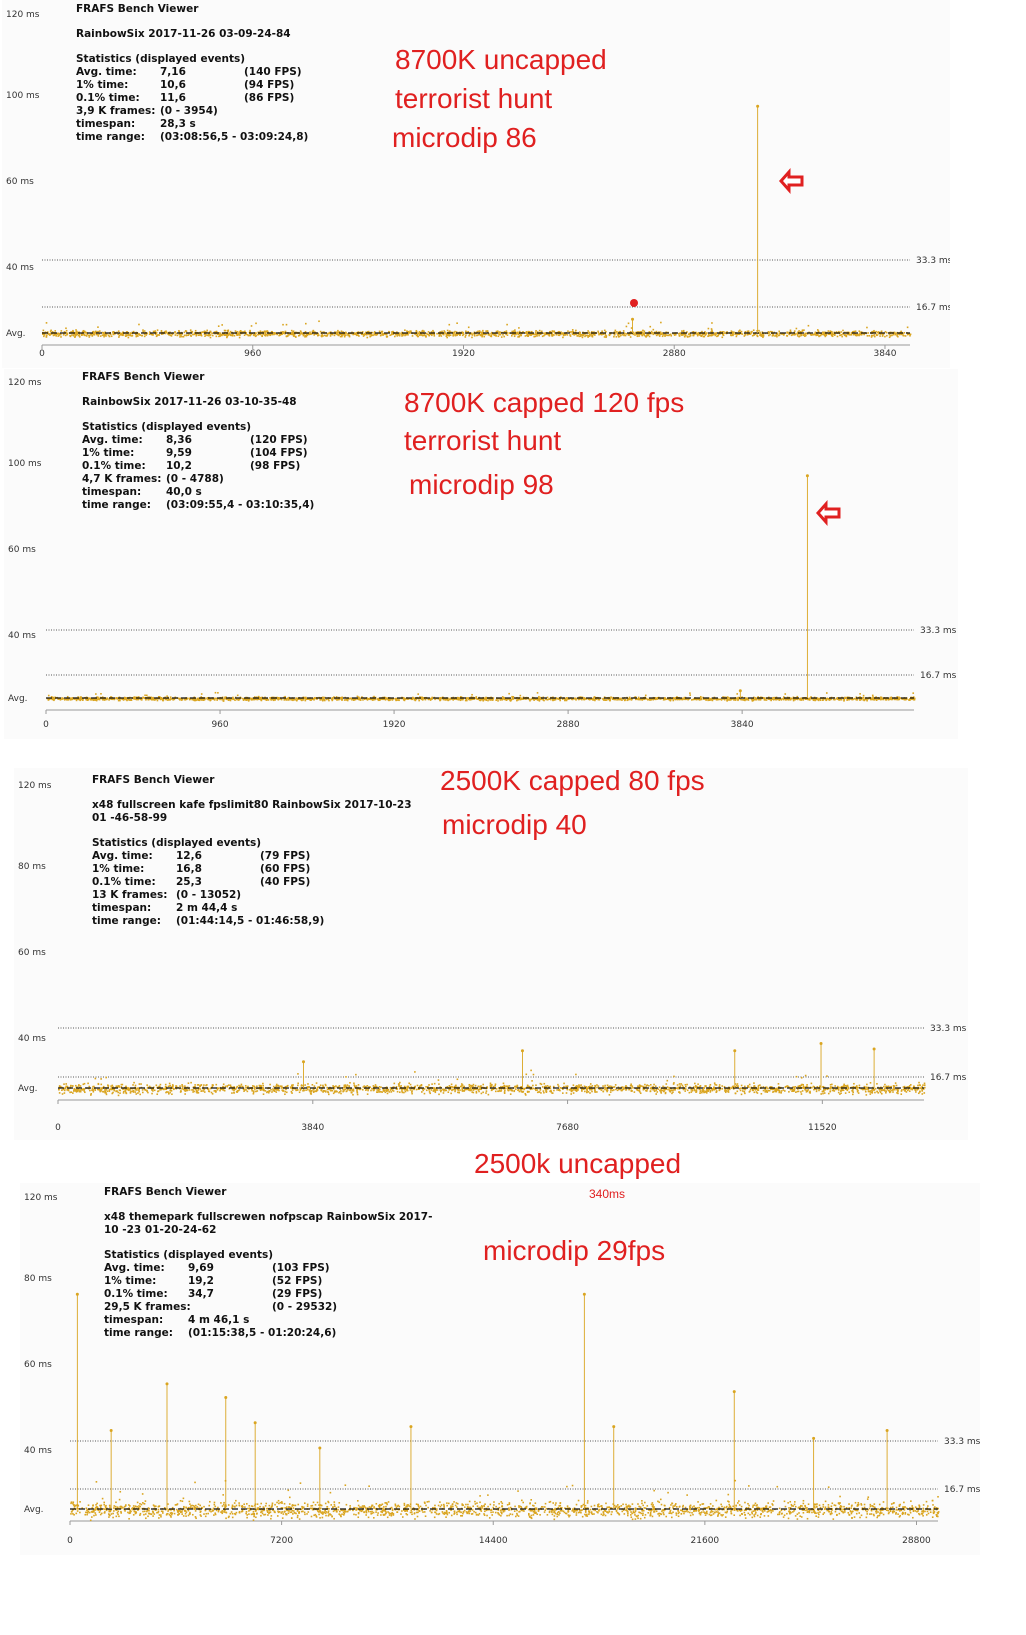  I want to click on annotation-text: 8700K uncapped, so click(501, 59).